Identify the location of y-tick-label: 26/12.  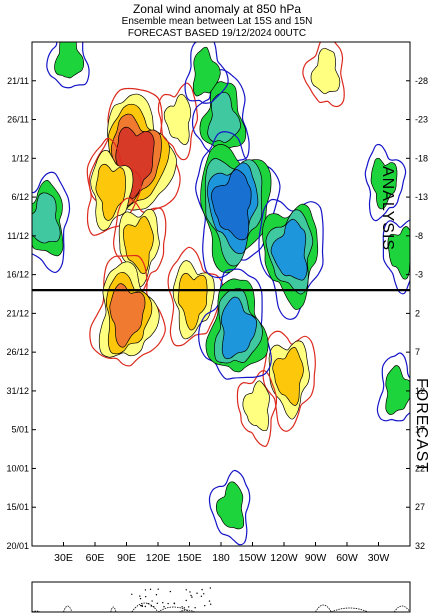
(17, 352).